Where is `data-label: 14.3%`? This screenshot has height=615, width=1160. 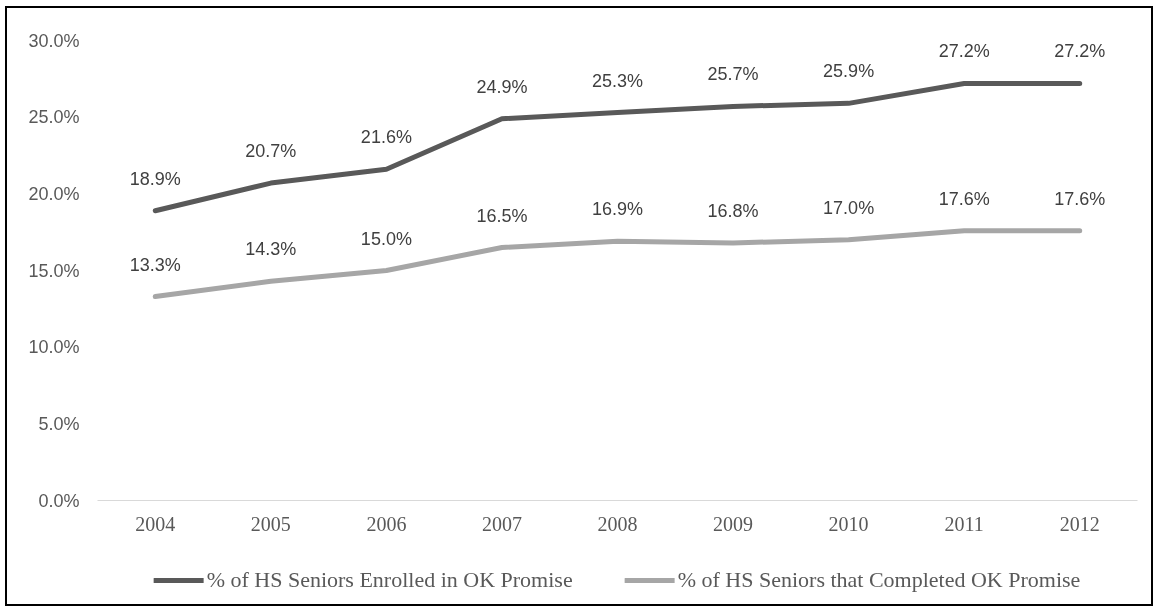
data-label: 14.3% is located at coordinates (271, 249).